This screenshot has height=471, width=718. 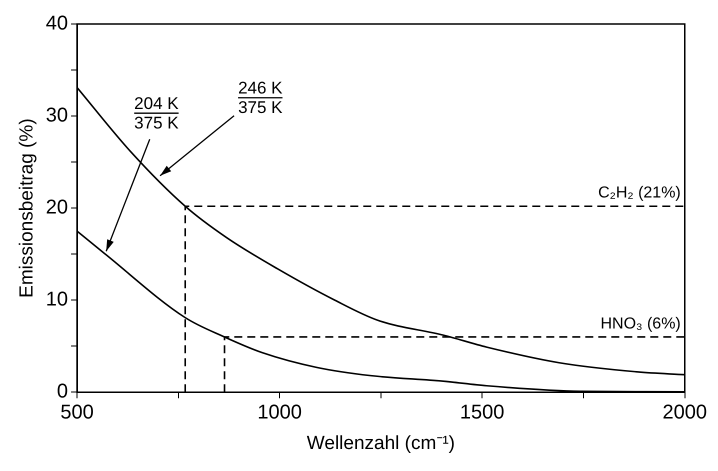 I want to click on annotation: 204 K 375 K, so click(x=157, y=113).